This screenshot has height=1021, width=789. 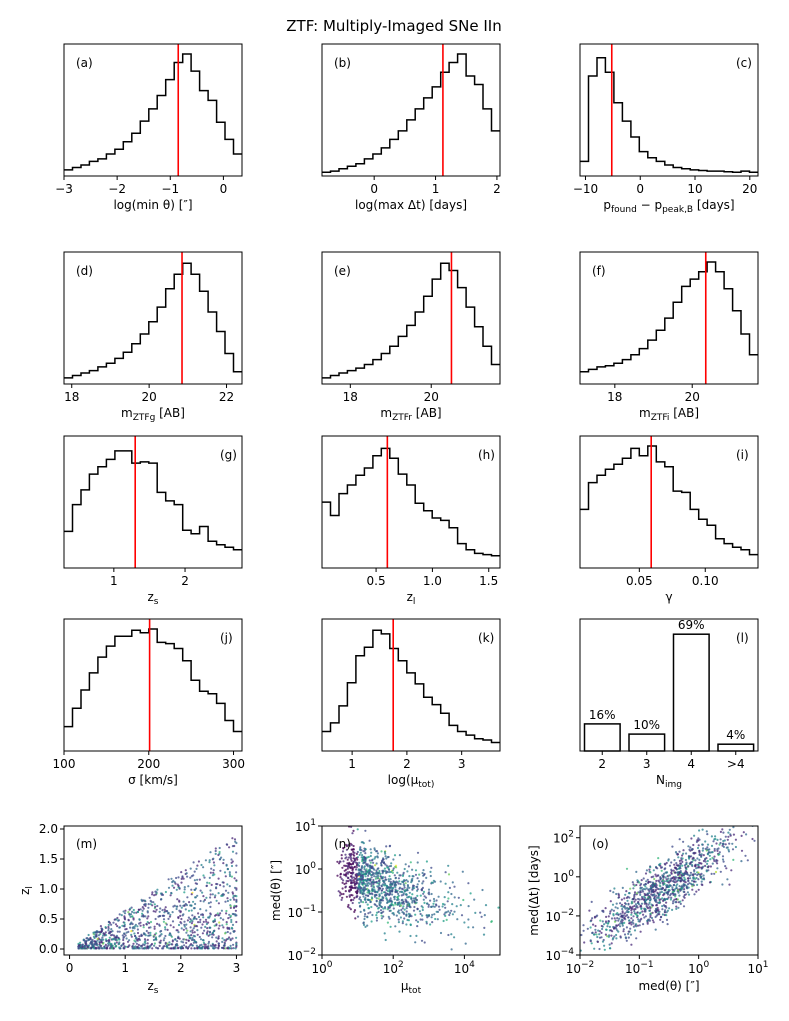 I want to click on x-tick-label: 3, so click(x=647, y=764).